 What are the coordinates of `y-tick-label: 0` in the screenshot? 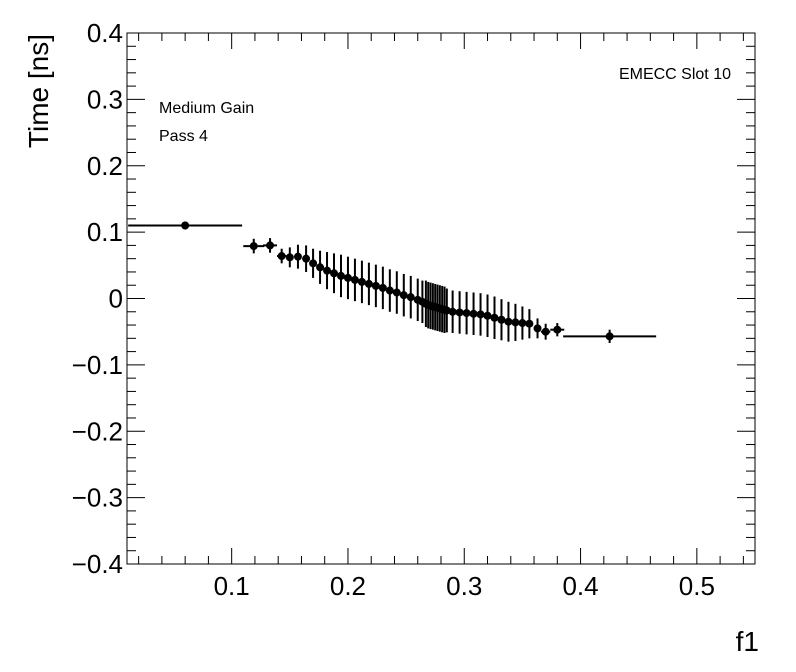 It's located at (116, 299).